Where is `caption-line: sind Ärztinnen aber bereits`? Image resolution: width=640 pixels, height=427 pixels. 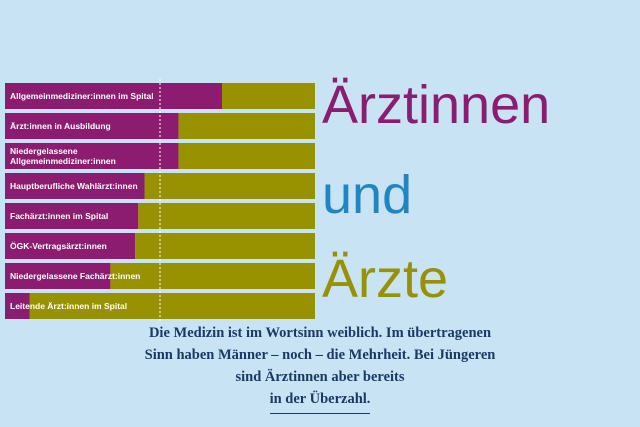
caption-line: sind Ärztinnen aber bereits is located at coordinates (320, 377).